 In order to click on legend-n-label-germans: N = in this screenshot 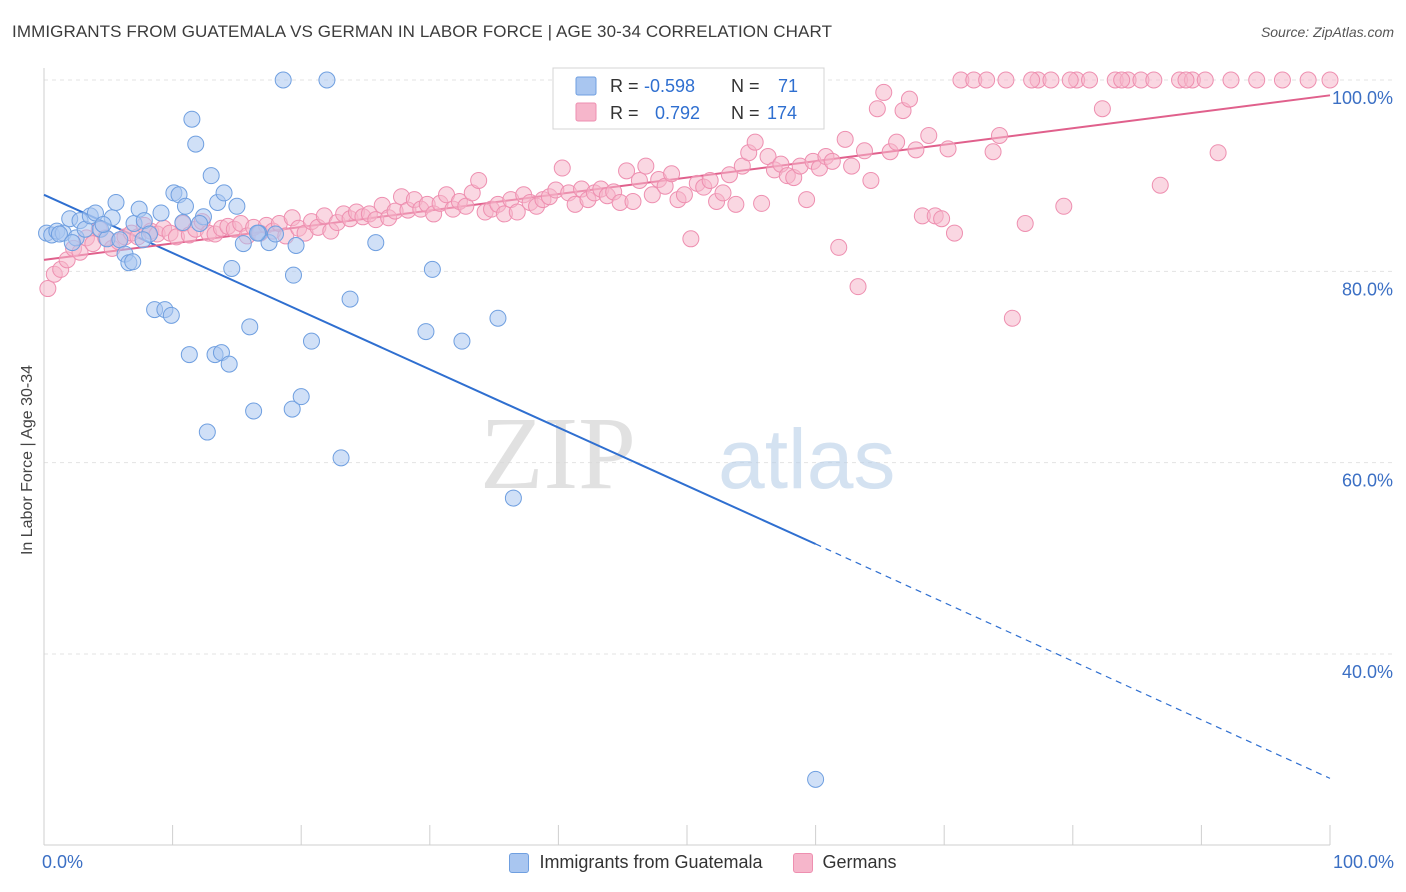, I will do `click(745, 113)`.